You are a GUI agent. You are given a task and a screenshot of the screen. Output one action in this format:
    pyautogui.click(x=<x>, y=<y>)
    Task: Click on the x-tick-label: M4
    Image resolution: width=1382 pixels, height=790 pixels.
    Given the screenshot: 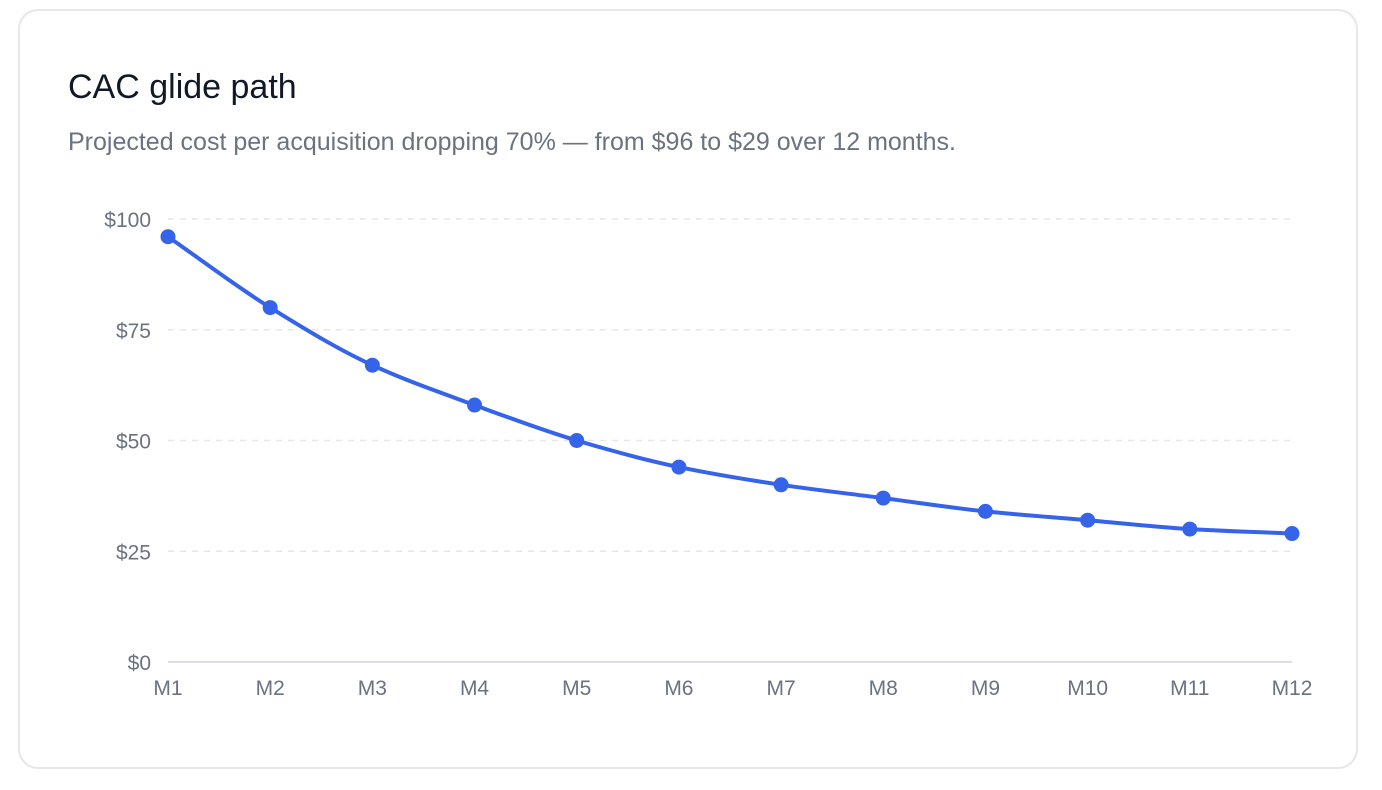 What is the action you would take?
    pyautogui.click(x=474, y=688)
    